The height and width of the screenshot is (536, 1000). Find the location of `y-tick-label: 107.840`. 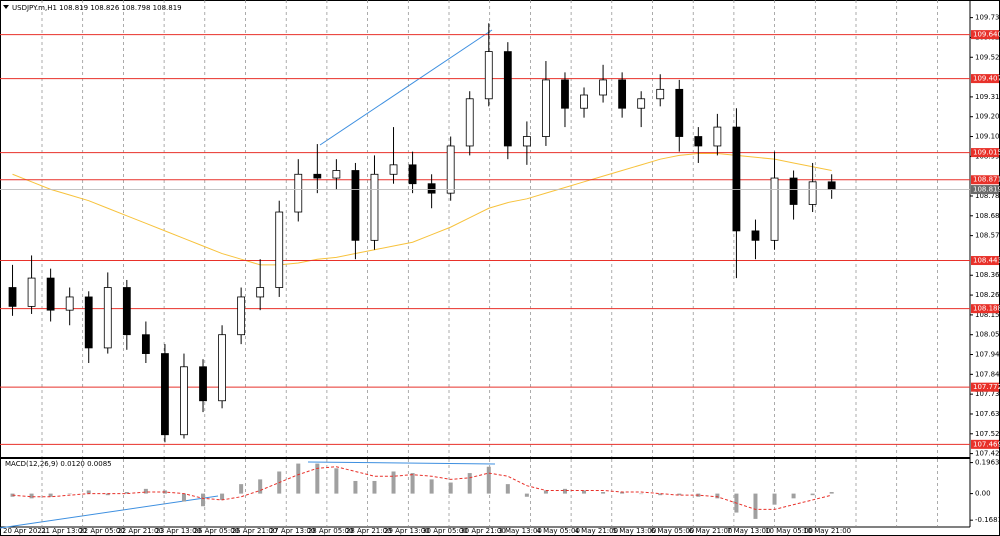

y-tick-label: 107.840 is located at coordinates (987, 374).